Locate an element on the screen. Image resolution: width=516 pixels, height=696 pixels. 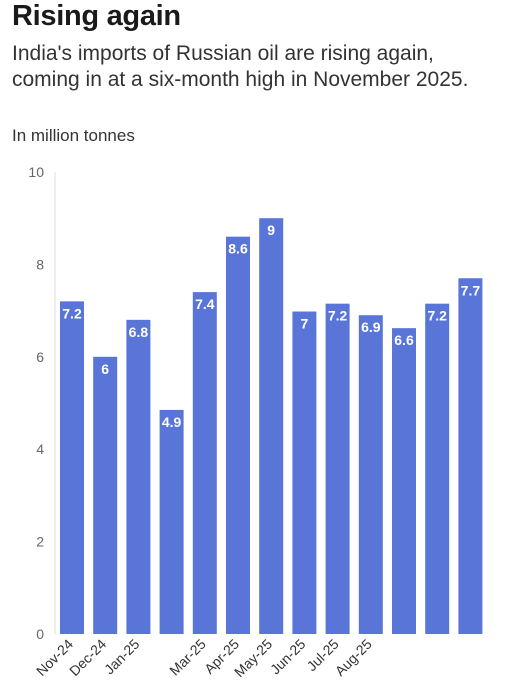
y-tick-label: 10 is located at coordinates (36, 172).